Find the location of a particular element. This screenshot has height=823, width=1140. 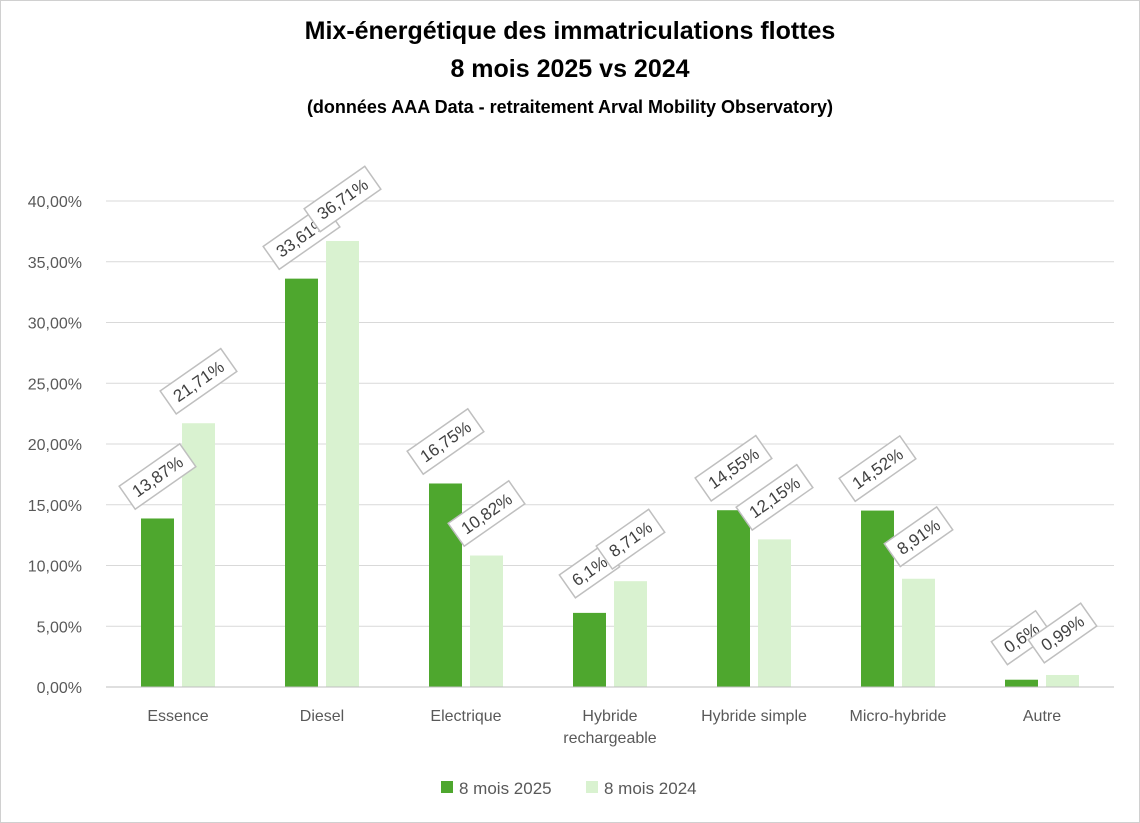

y-tick-label: 10,00% is located at coordinates (55, 567).